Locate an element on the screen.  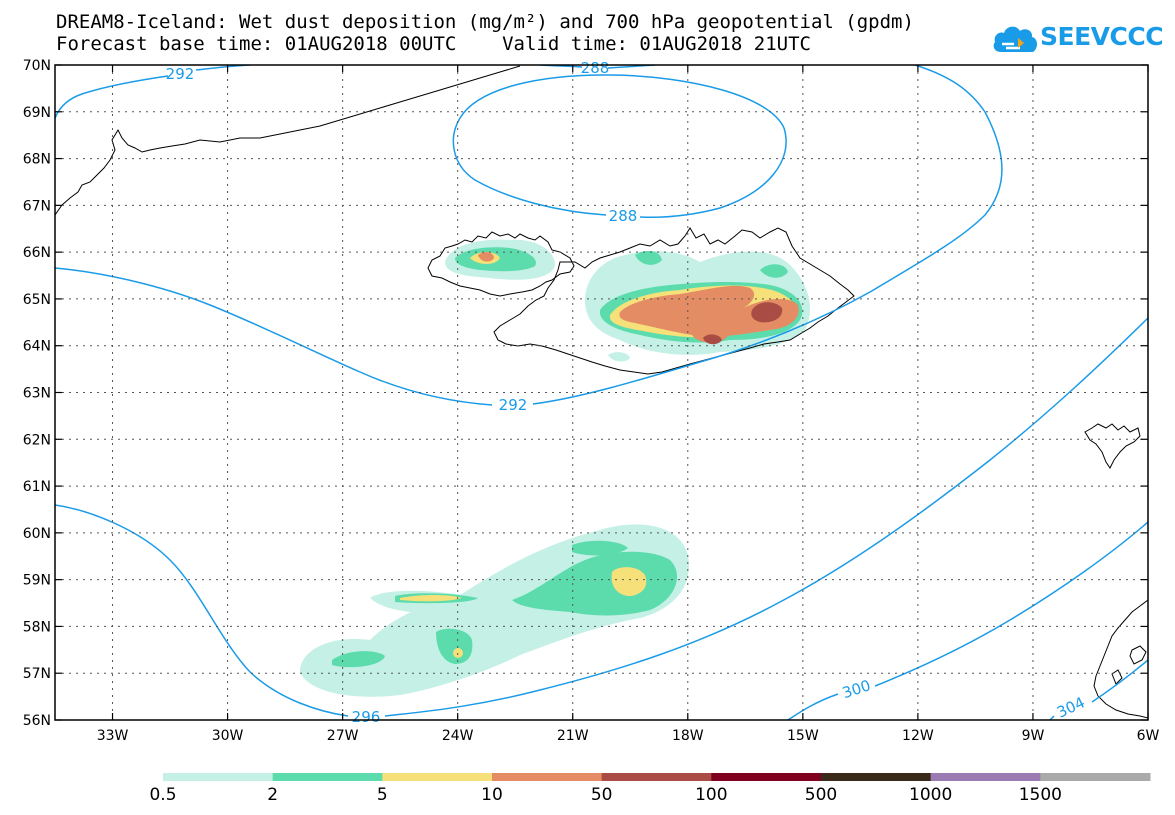
legend-label: 50 is located at coordinates (601, 795).